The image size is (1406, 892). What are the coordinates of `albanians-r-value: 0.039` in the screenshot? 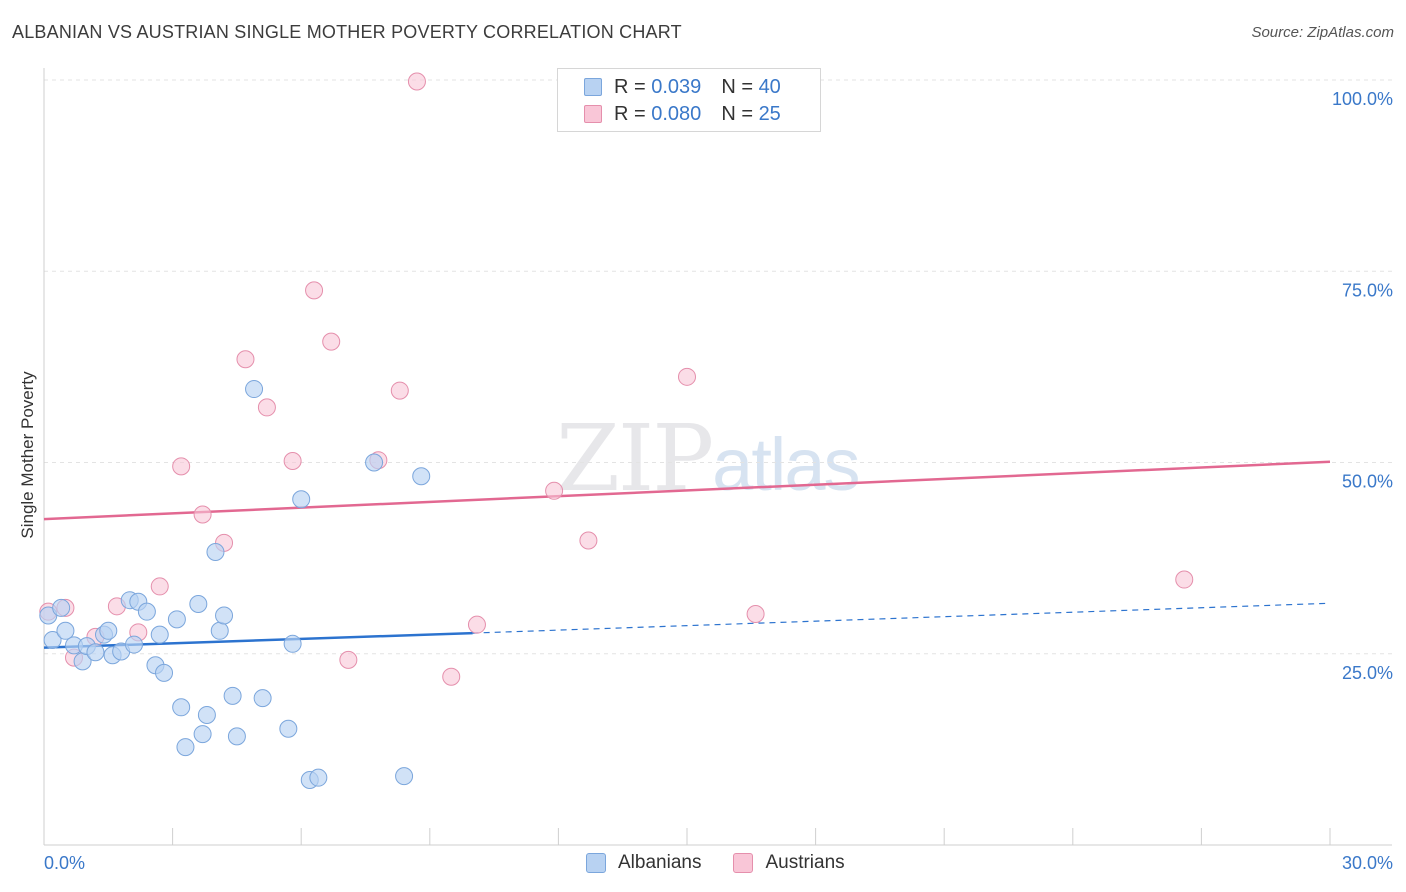 It's located at (676, 86).